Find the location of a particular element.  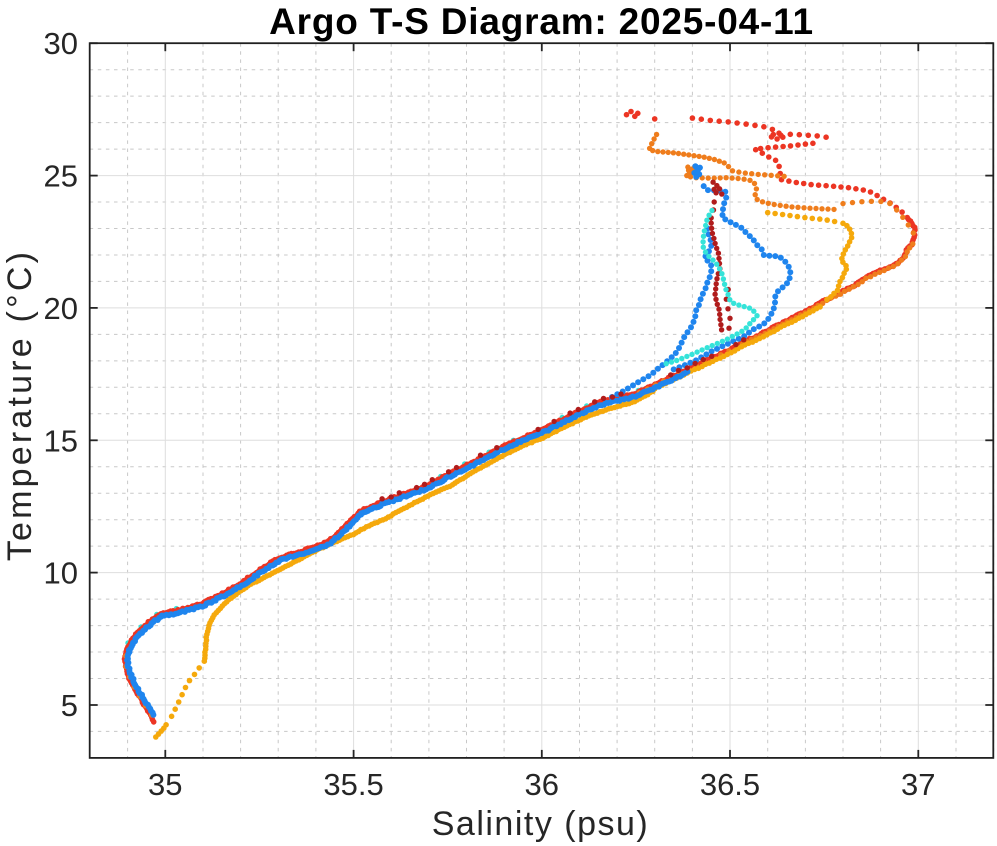

svg-text: 15 is located at coordinates (61, 440).